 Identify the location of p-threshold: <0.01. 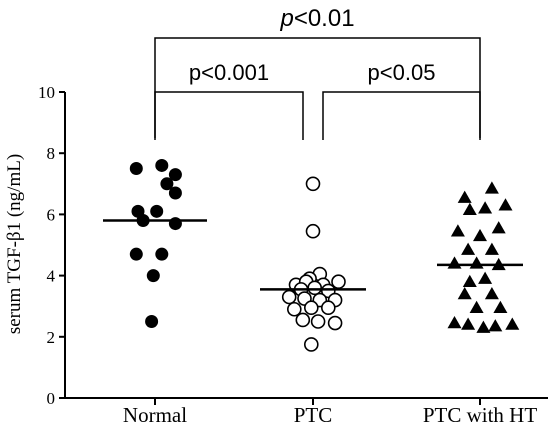
(324, 18).